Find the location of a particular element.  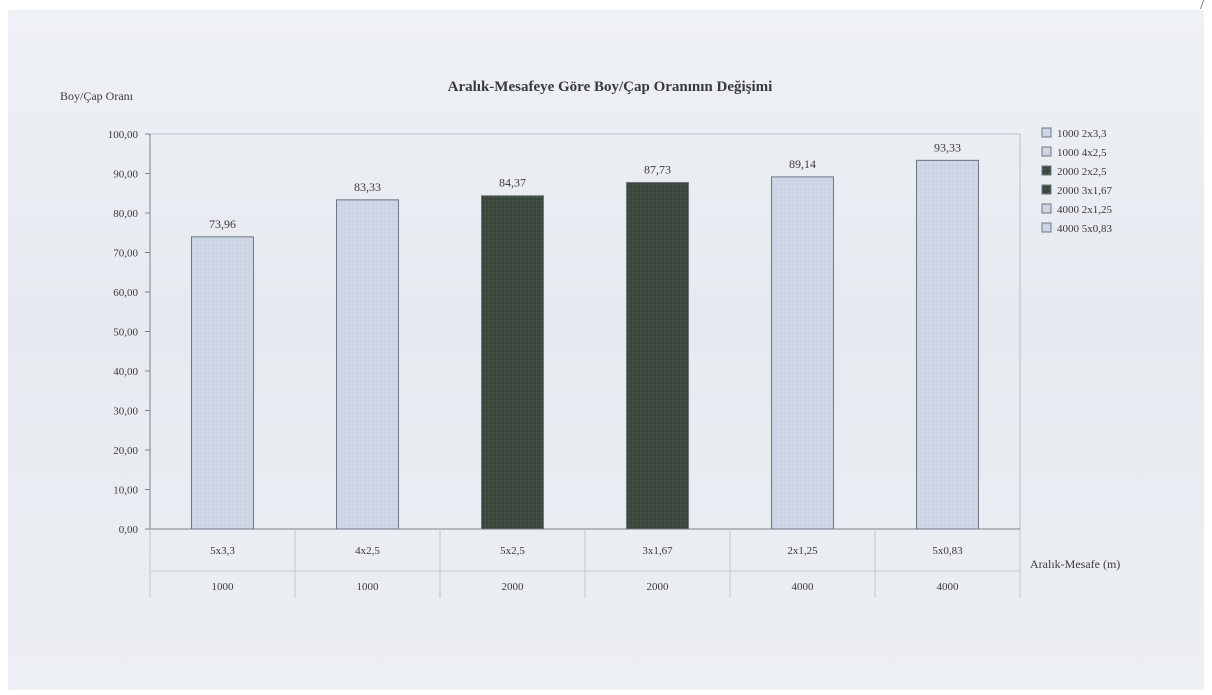

y-tick-label: 90,00 is located at coordinates (125, 175).